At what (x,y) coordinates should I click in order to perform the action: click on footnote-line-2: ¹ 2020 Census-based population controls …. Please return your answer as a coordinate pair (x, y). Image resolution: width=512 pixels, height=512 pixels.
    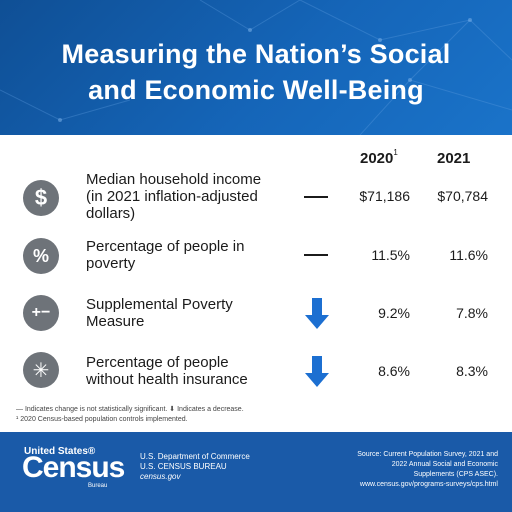
    Looking at the image, I should click on (102, 419).